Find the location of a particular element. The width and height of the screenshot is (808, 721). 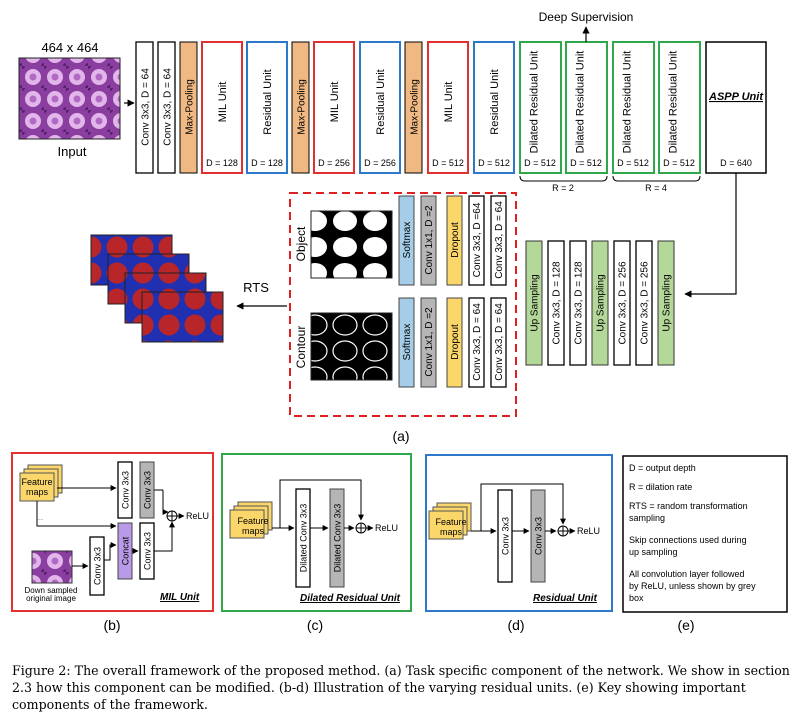

dilation-rate-4: R = 4 is located at coordinates (656, 188).